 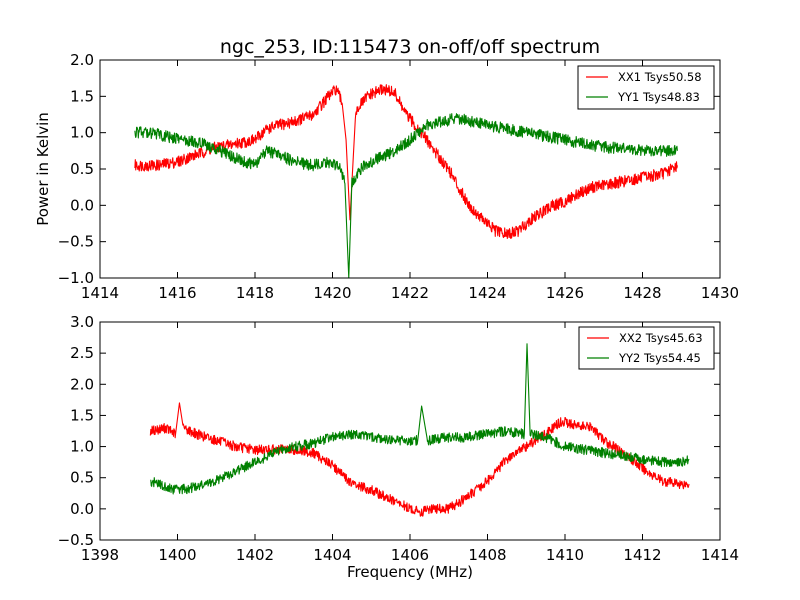 I want to click on top-y-tick-label: 0.0, so click(x=82, y=205).